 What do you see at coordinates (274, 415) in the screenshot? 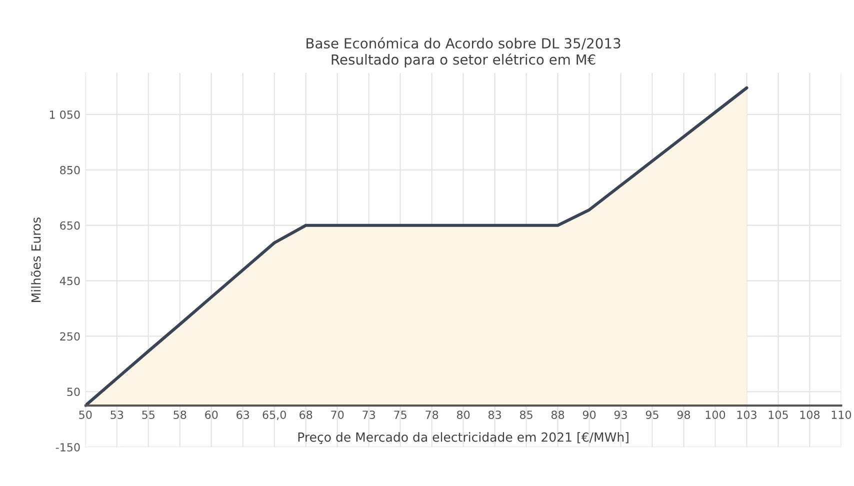
I see `x-tick-label: 65,0` at bounding box center [274, 415].